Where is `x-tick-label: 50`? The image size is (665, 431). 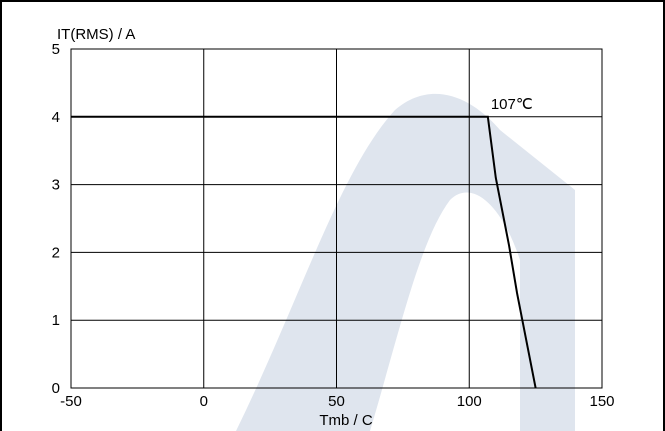 x-tick-label: 50 is located at coordinates (336, 401).